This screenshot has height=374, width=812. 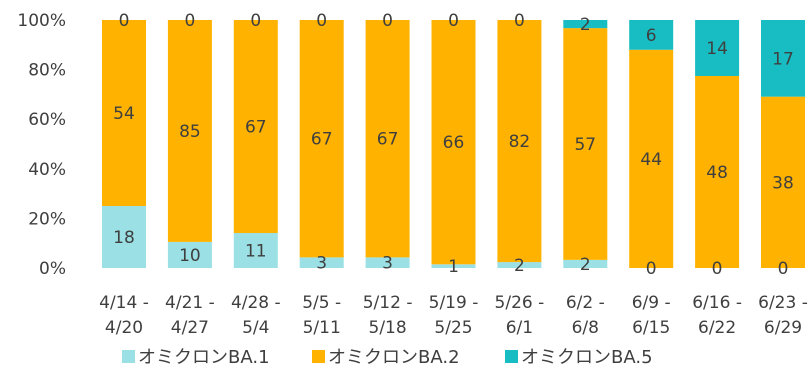 What do you see at coordinates (52, 269) in the screenshot?
I see `y-tick-label: 0%` at bounding box center [52, 269].